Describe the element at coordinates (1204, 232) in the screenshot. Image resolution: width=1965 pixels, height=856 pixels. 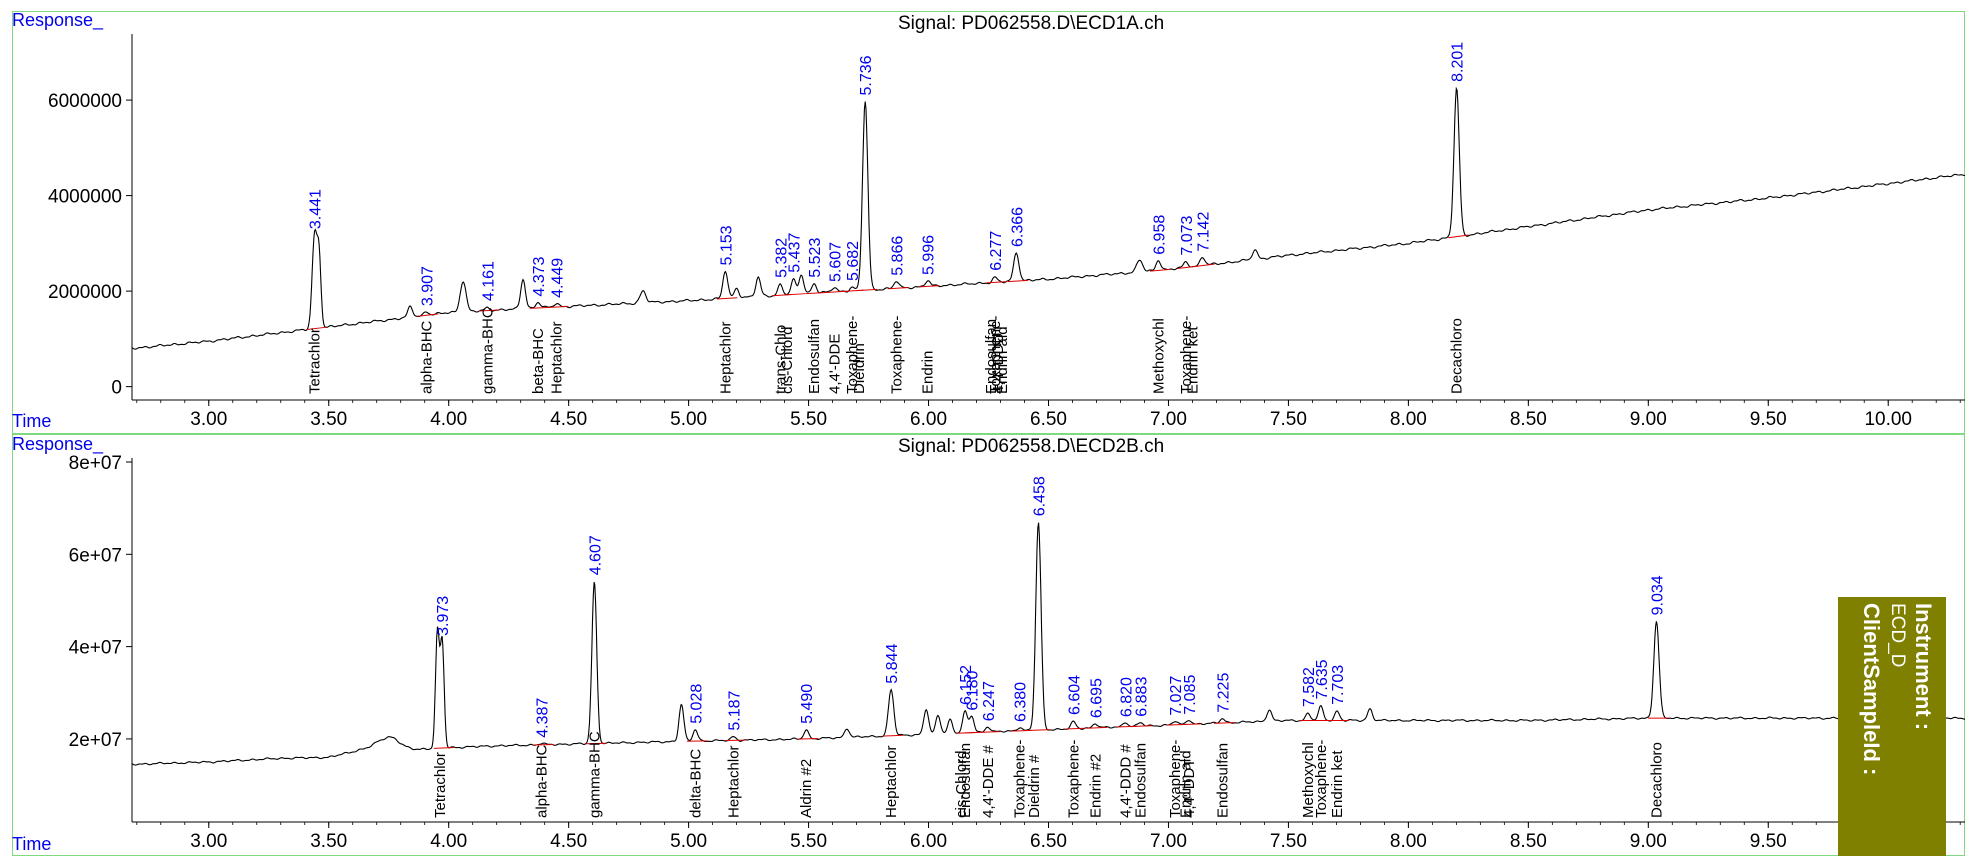
I see `peak-rt-label: 7.142` at that location.